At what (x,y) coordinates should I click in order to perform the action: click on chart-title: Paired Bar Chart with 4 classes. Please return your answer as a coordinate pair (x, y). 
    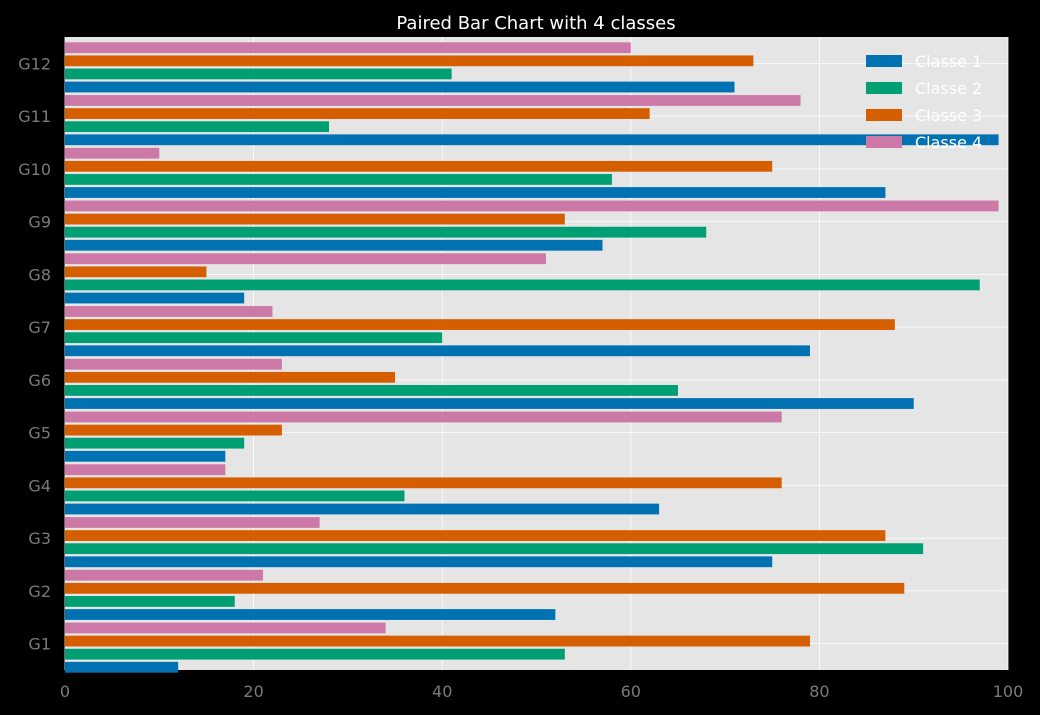
    Looking at the image, I should click on (535, 23).